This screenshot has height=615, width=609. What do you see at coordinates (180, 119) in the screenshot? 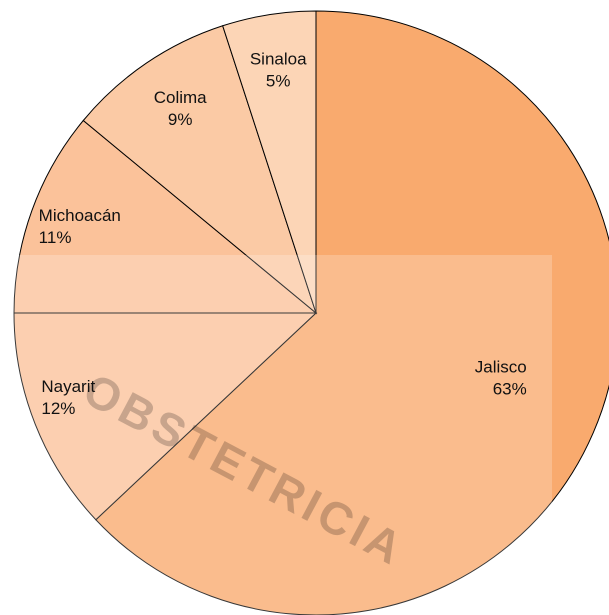
I see `slice-value: 9%` at bounding box center [180, 119].